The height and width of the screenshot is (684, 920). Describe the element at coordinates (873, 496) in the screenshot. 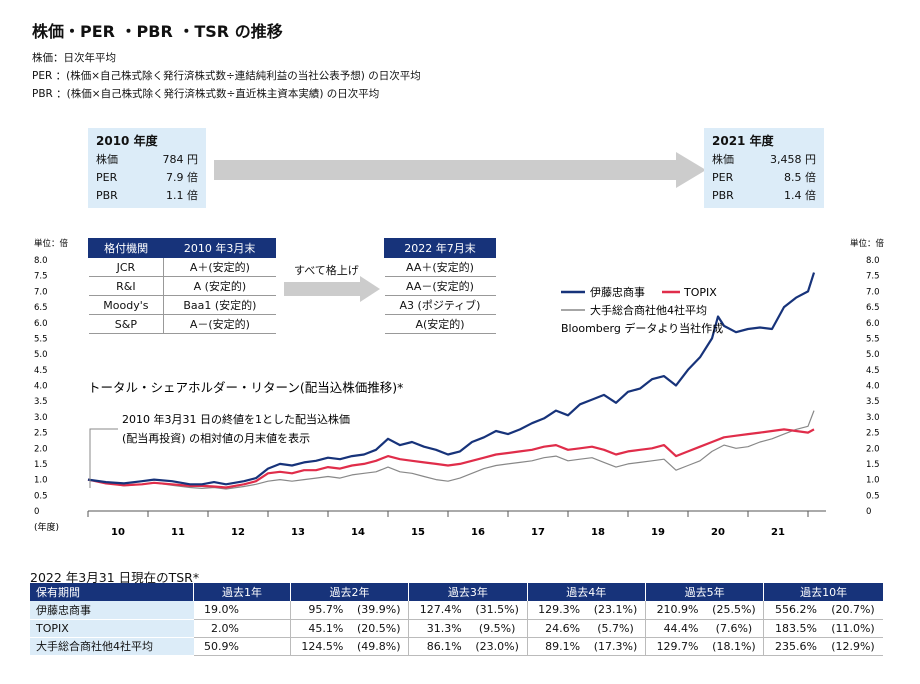

I see `y-tick-label-right: 0.5` at that location.